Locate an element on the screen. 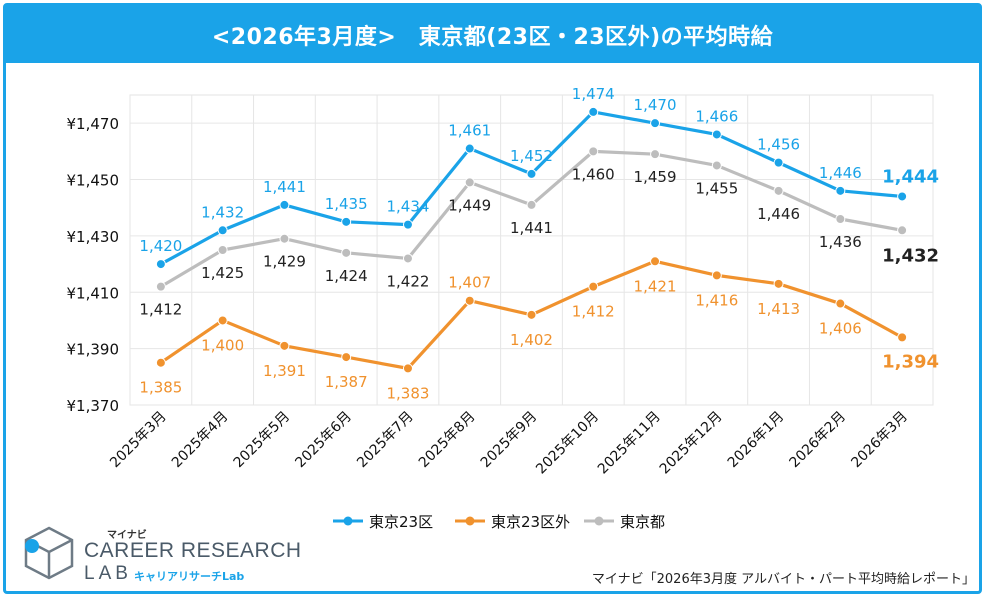 The width and height of the screenshot is (989, 601). data-label: 1,449 is located at coordinates (469, 205).